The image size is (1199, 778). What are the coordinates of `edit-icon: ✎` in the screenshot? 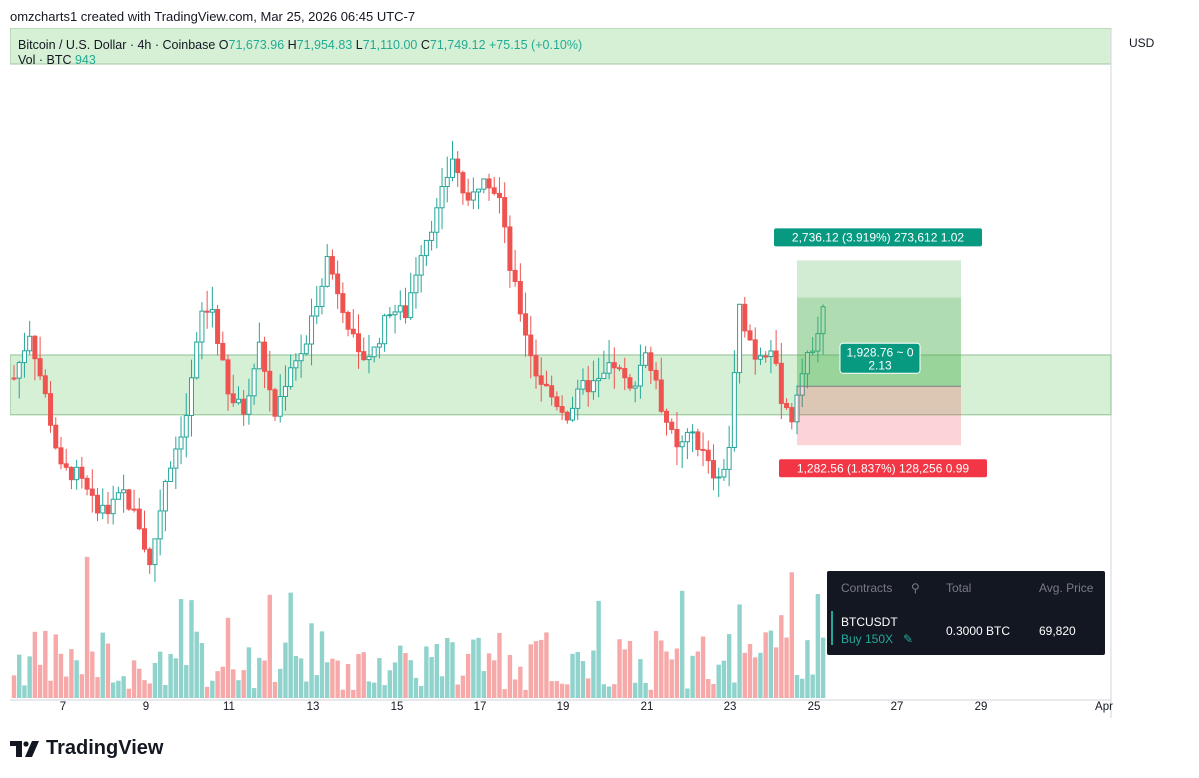 It's located at (908, 639).